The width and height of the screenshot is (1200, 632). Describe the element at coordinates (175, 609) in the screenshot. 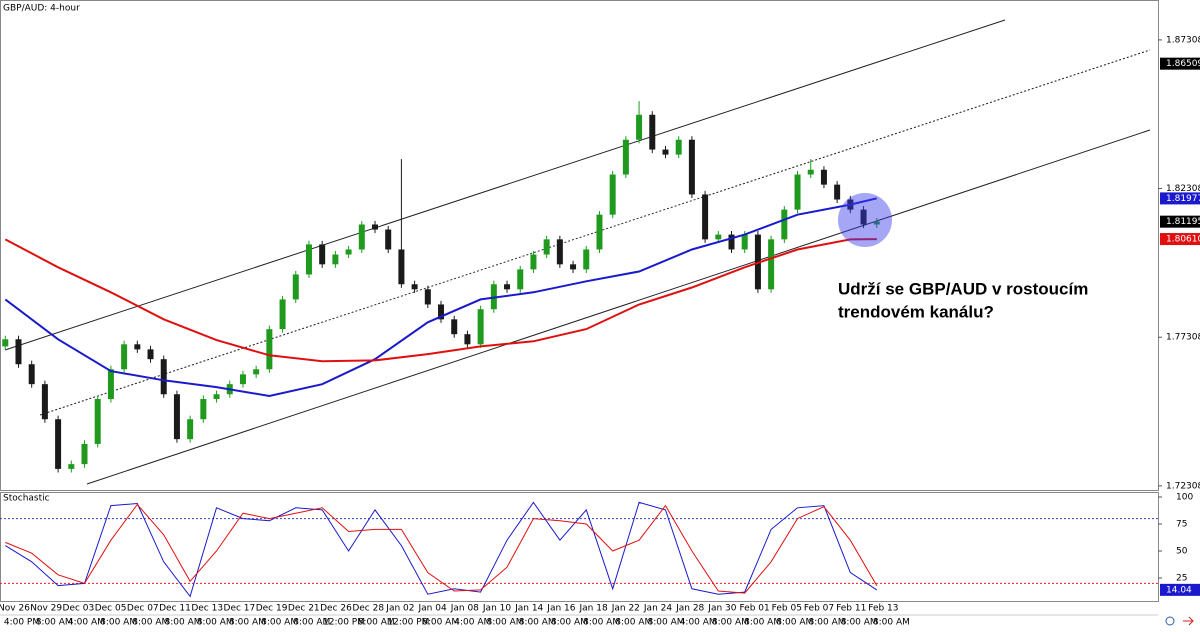

I see `x-date-label: Dec 11` at that location.